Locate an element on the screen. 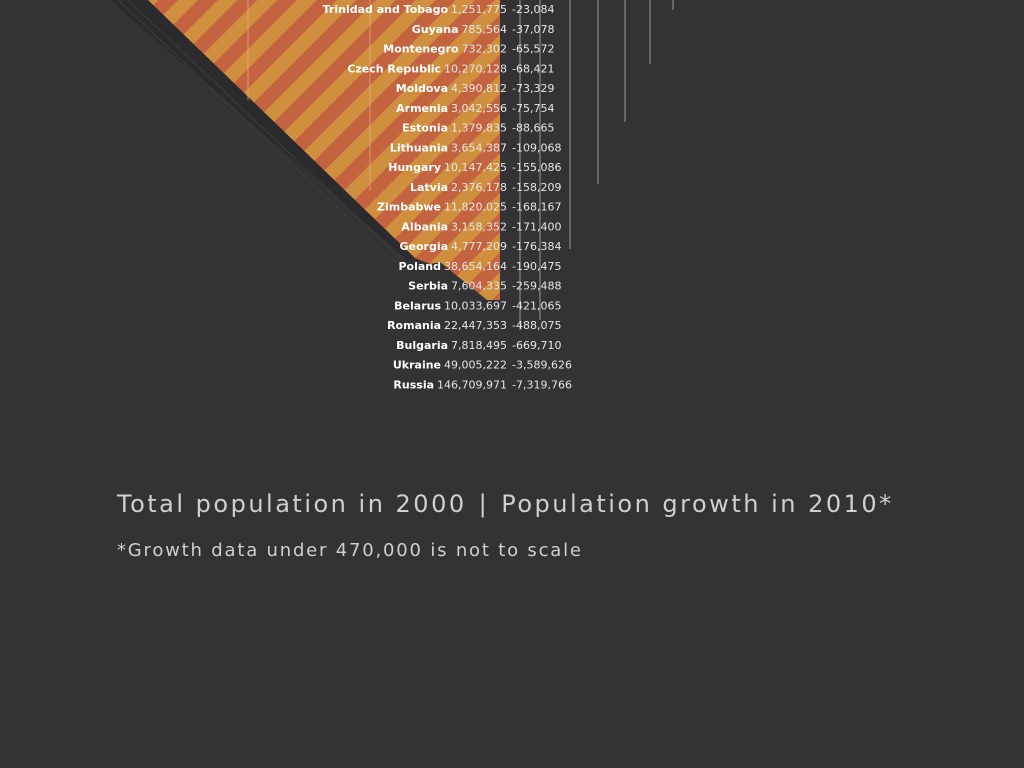 This screenshot has height=768, width=1024. country-label: Moldova is located at coordinates (422, 88).